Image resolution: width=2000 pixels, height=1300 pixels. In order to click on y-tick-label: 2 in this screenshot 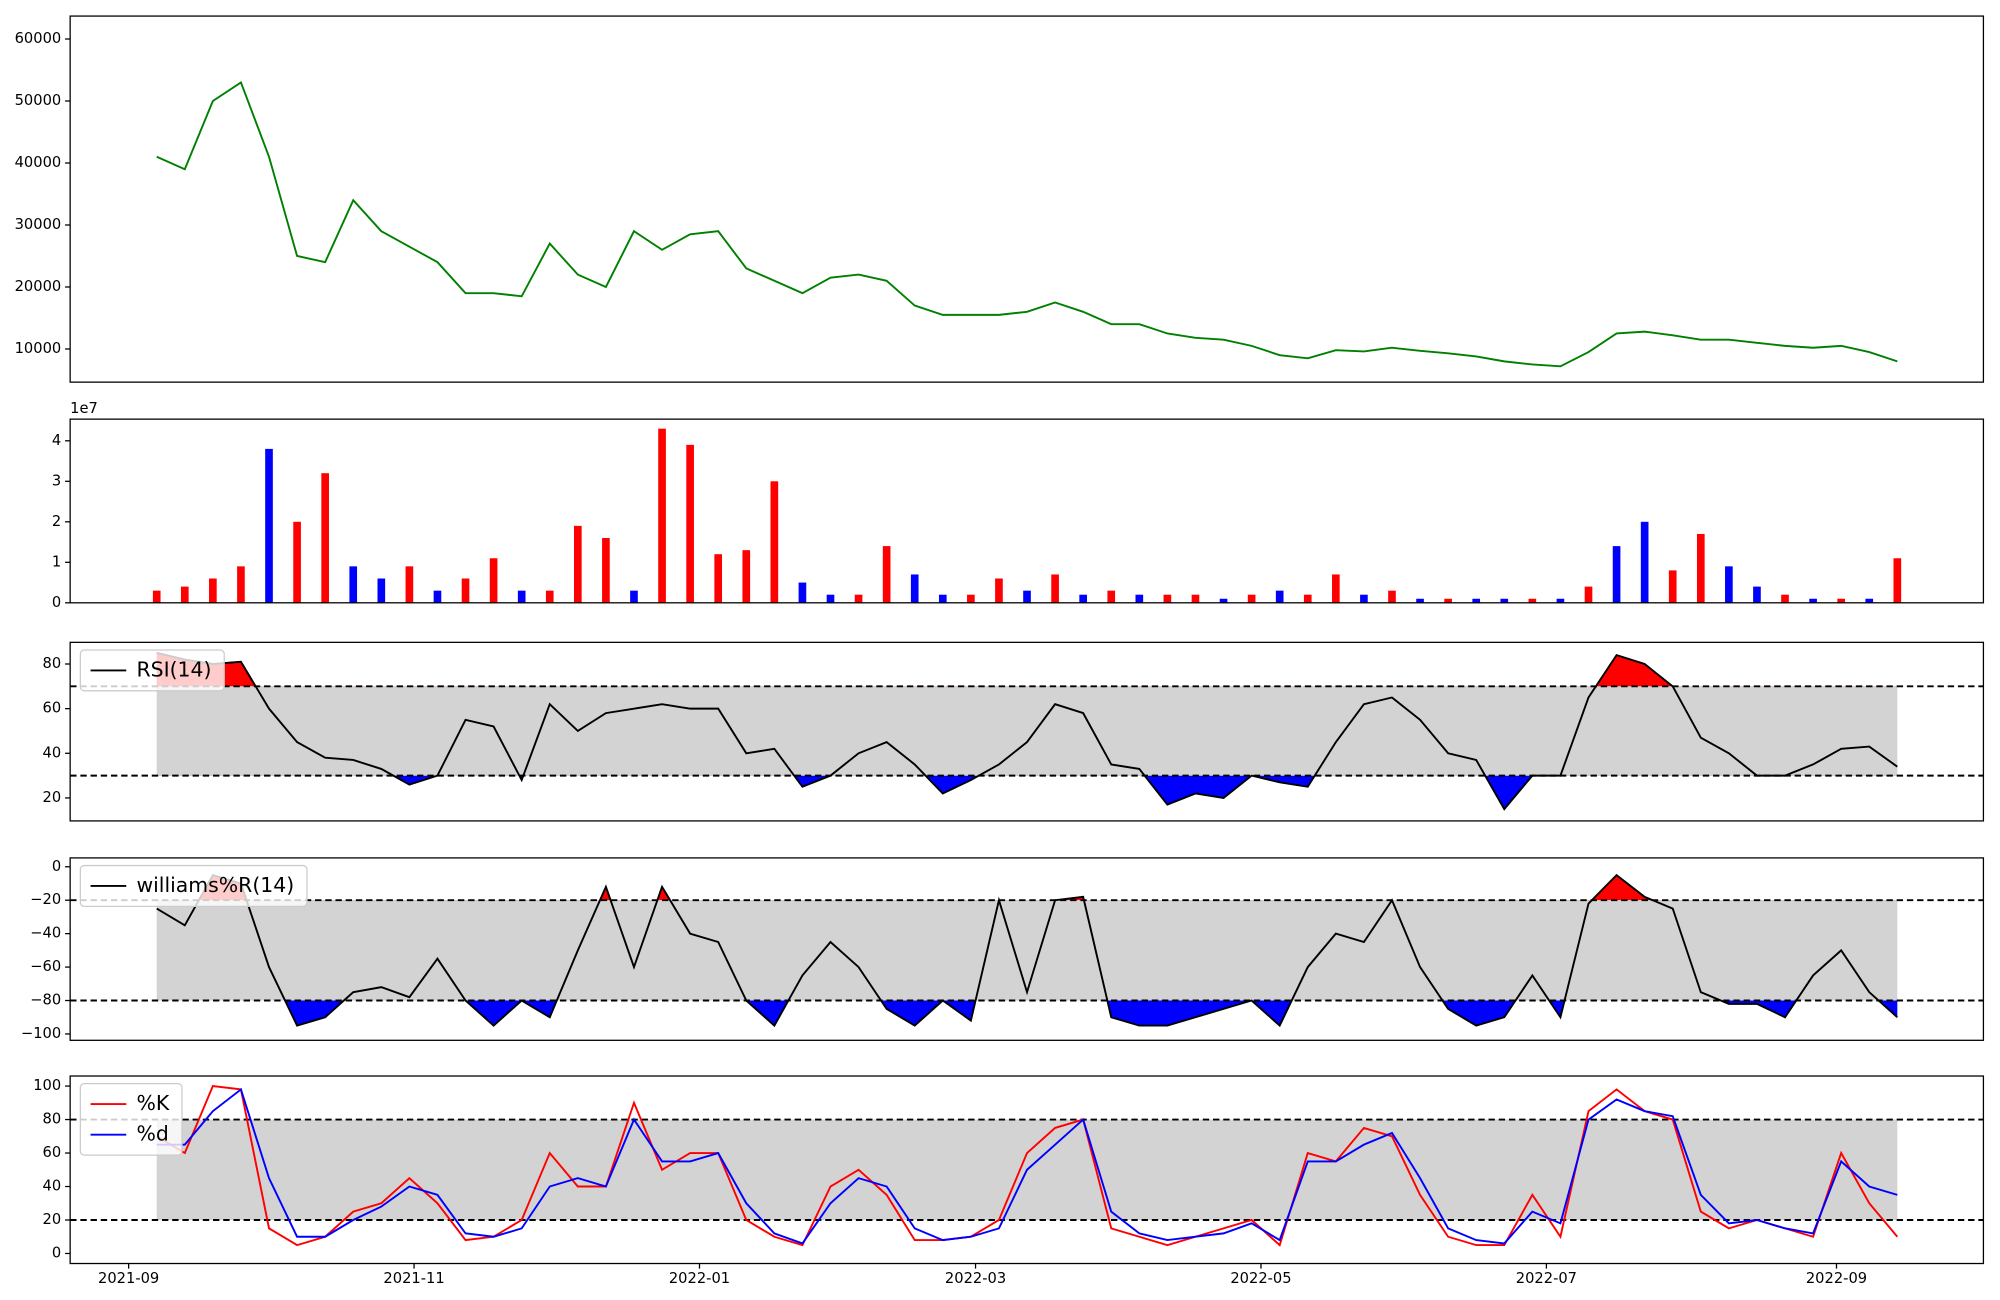, I will do `click(56, 521)`.